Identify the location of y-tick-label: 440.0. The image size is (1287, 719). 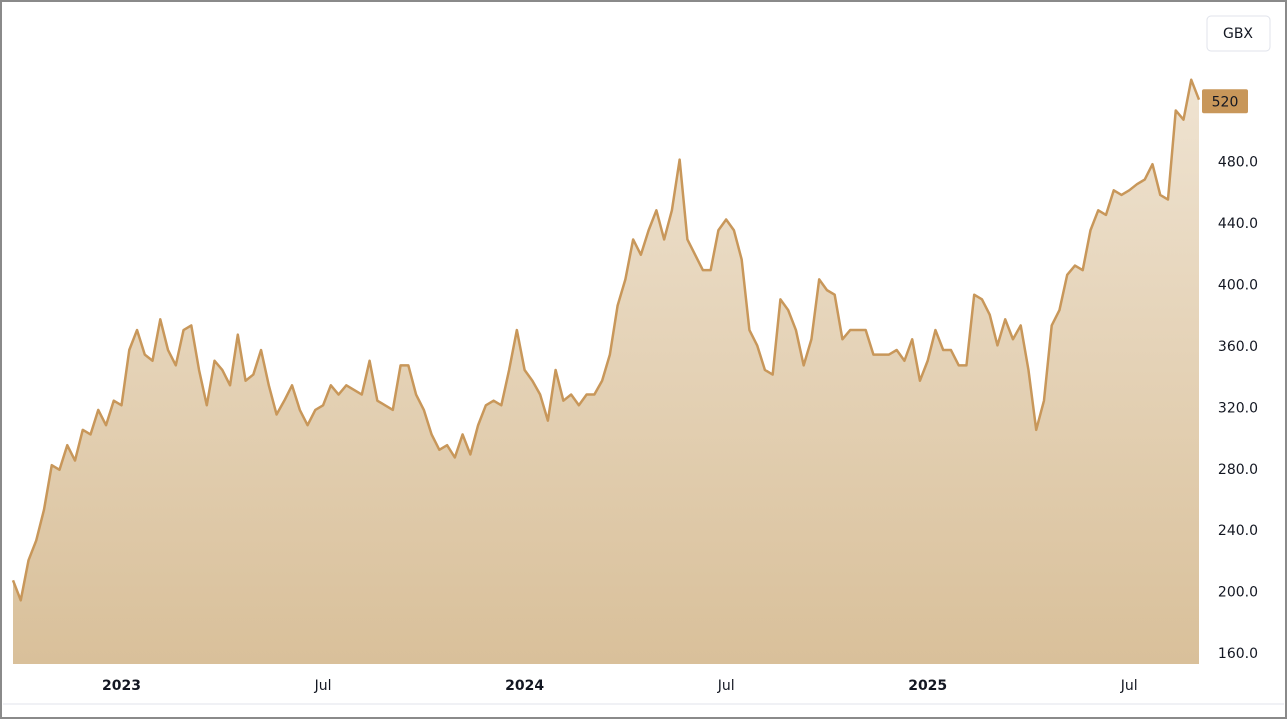
(1238, 224).